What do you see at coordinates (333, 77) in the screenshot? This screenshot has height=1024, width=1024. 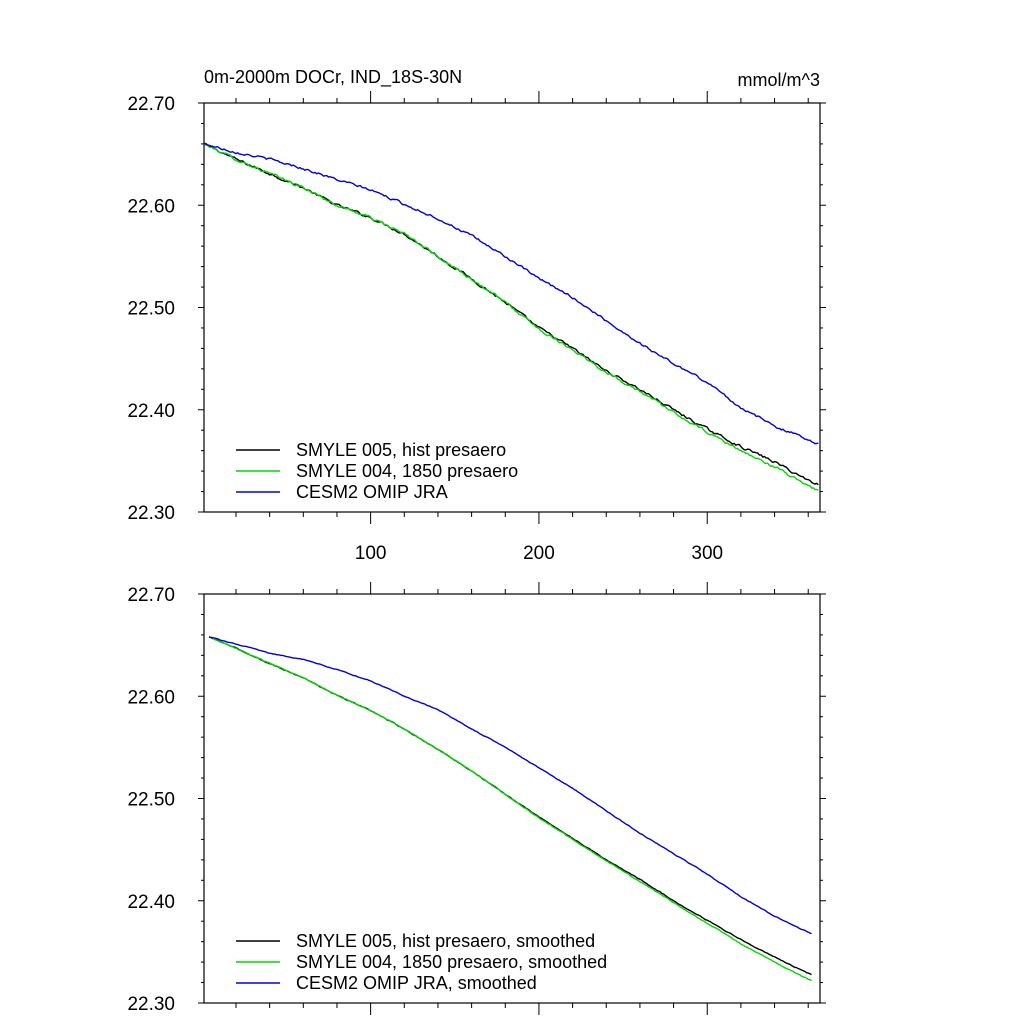 I see `chart-title: 0m-2000m DOCr, IND_18S-30N` at bounding box center [333, 77].